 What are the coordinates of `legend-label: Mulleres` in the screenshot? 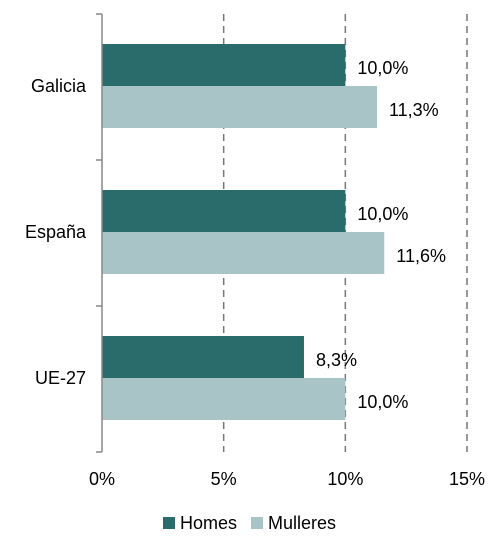 It's located at (302, 523).